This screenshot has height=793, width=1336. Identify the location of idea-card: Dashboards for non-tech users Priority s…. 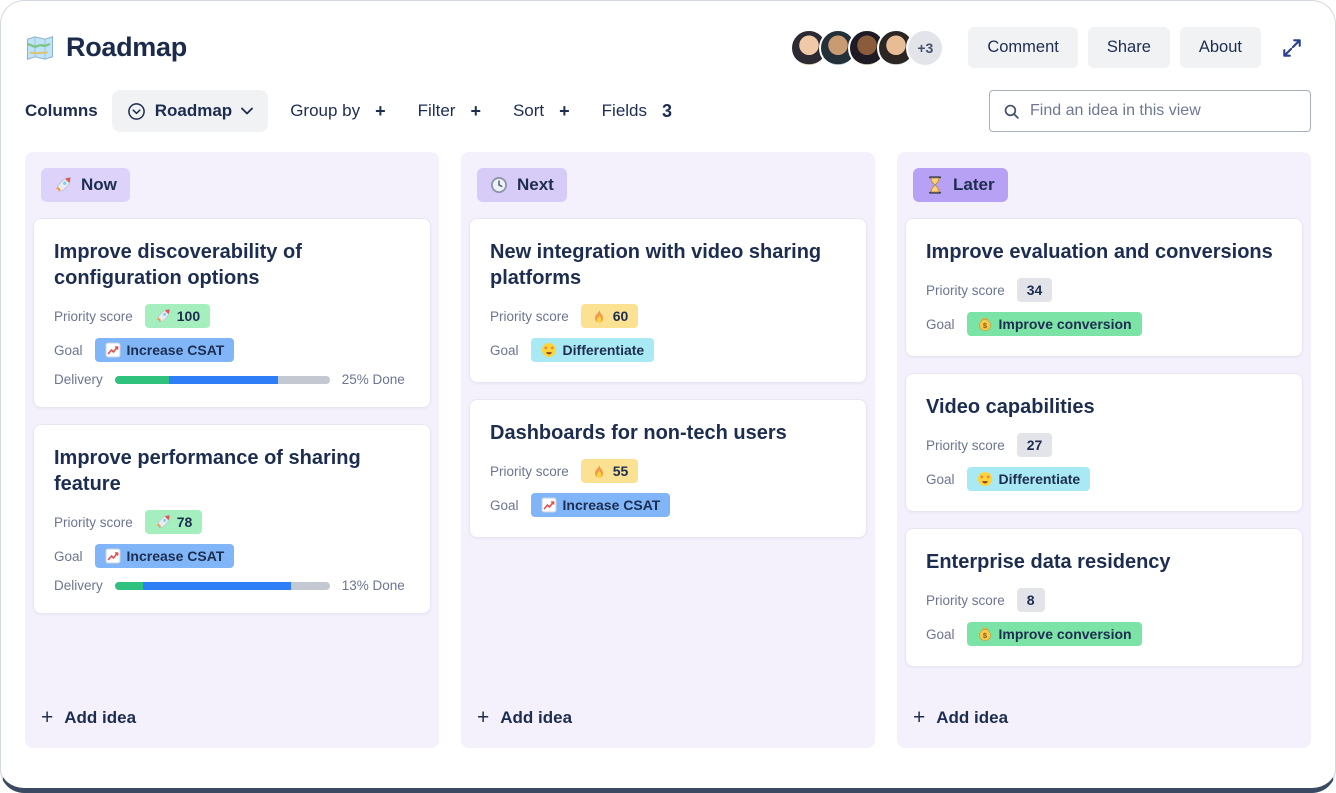
(668, 468).